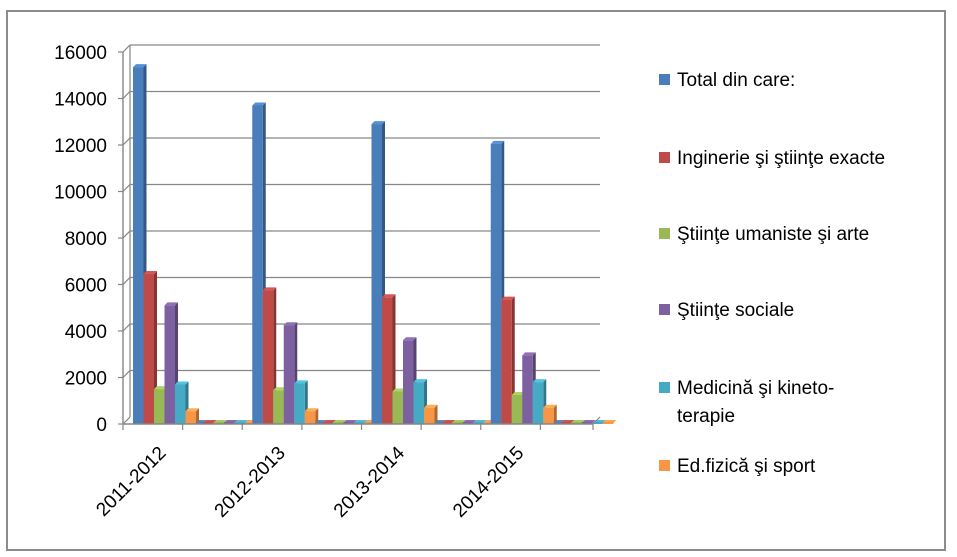 The height and width of the screenshot is (557, 957). Describe the element at coordinates (80, 146) in the screenshot. I see `y-tick-label: 12000` at that location.